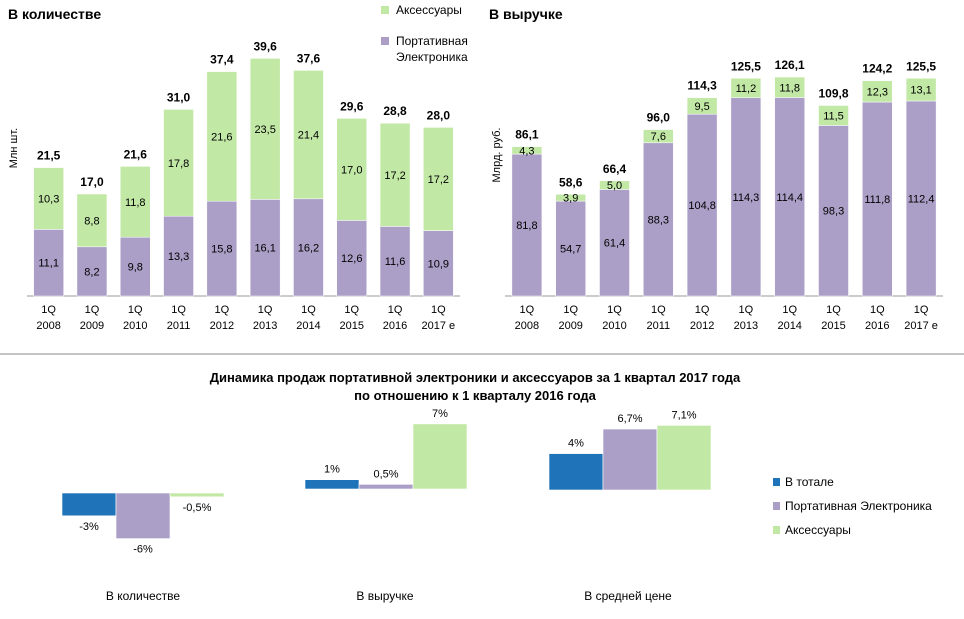 This screenshot has height=619, width=964. I want to click on data-label-portable: 88,3, so click(658, 220).